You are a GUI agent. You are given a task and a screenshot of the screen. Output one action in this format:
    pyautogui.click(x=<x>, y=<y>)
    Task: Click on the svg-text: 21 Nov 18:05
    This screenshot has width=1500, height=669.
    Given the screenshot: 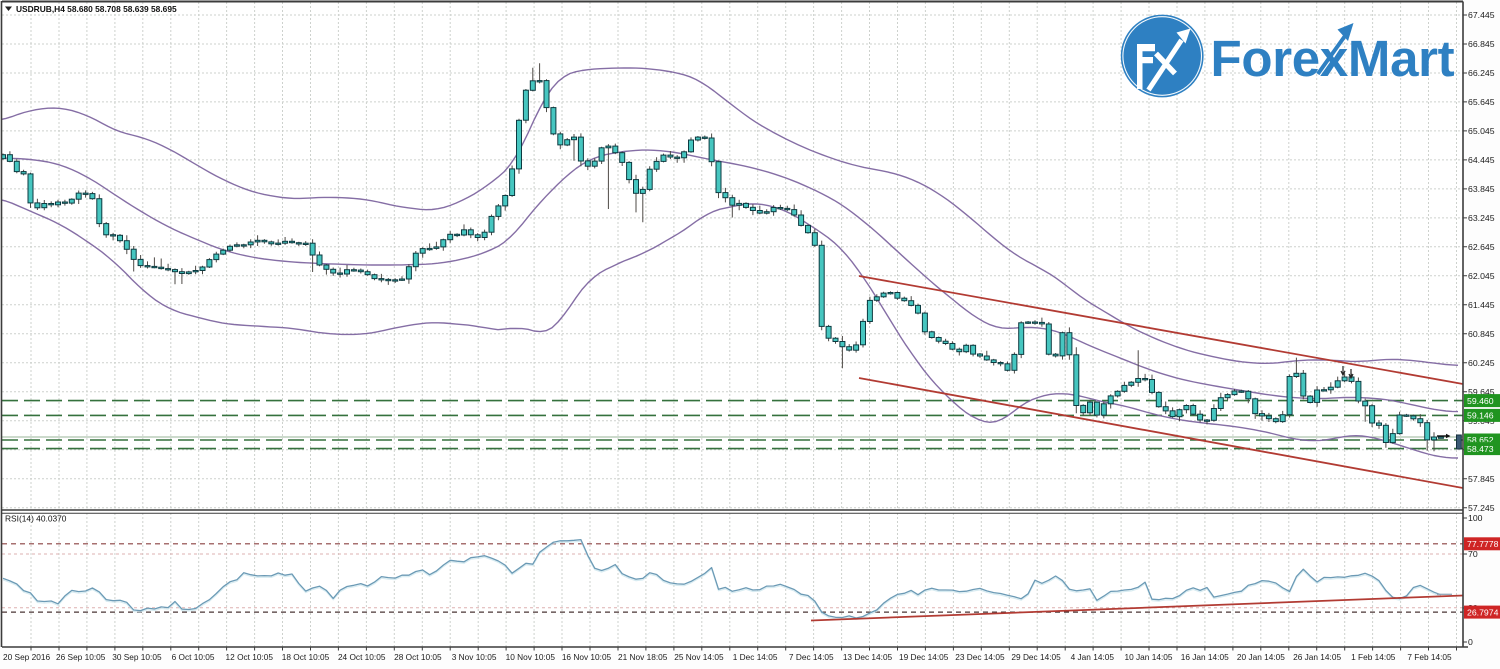 What is the action you would take?
    pyautogui.click(x=643, y=657)
    